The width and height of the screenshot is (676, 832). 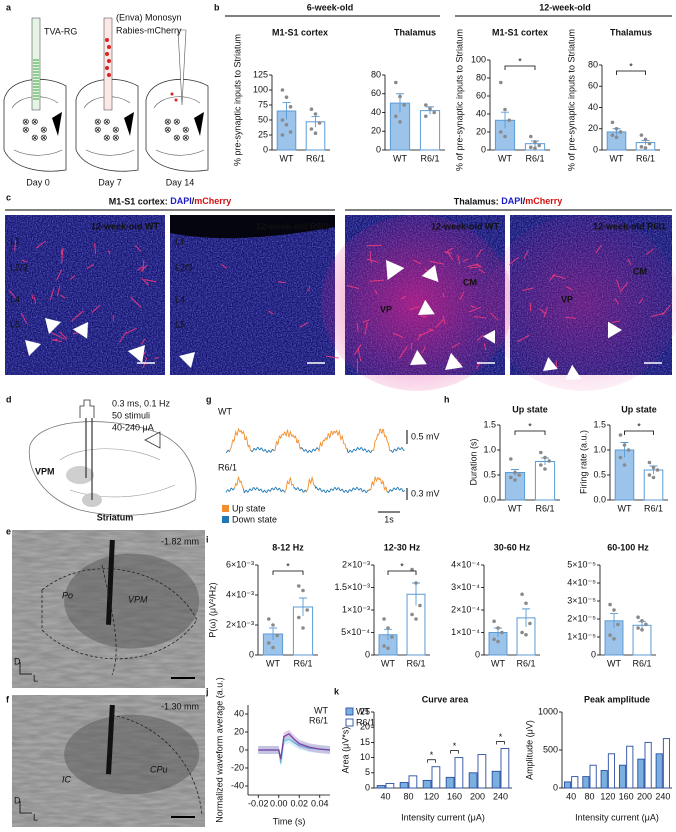 What do you see at coordinates (252, 227) in the screenshot?
I see `tissue-edge` at bounding box center [252, 227].